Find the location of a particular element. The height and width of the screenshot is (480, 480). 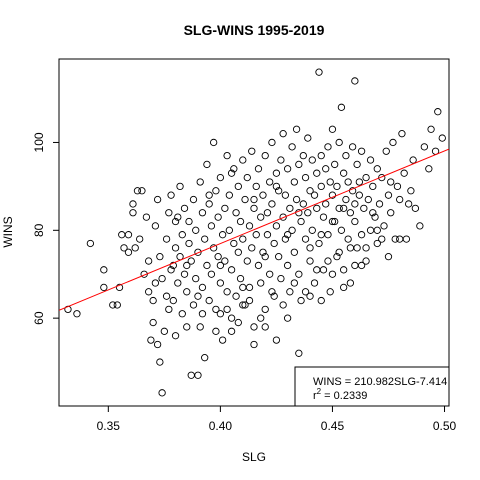

legend-equation: WINS = 210.982SLG-7.414 is located at coordinates (380, 382).